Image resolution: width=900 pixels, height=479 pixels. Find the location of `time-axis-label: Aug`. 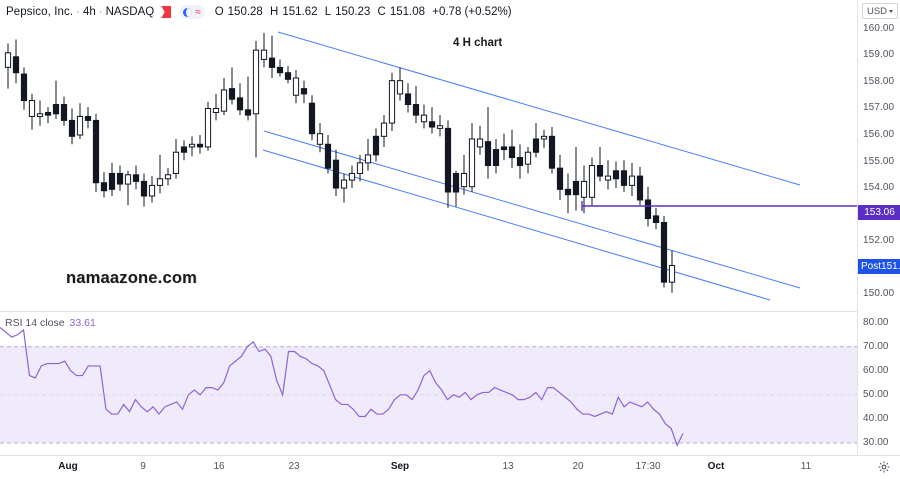

time-axis-label: Aug is located at coordinates (68, 466).